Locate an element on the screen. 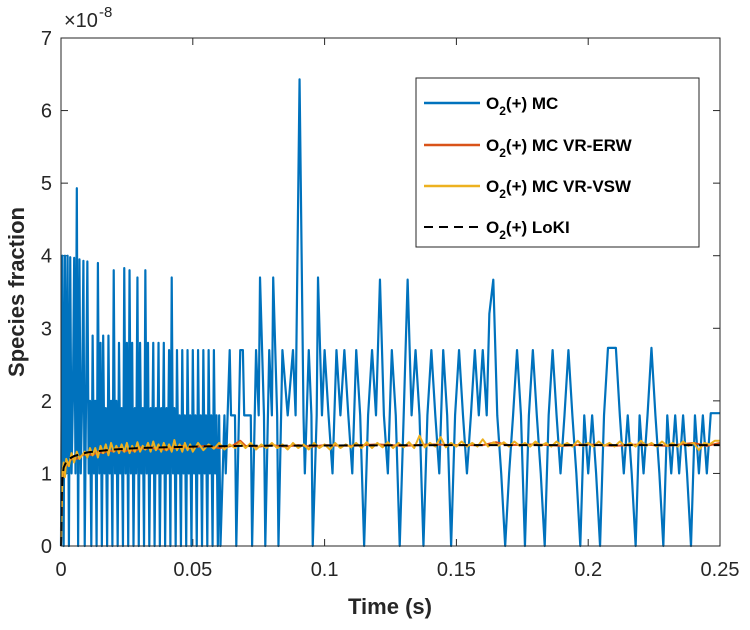 Image resolution: width=750 pixels, height=630 pixels. legend-label-erw-sub: 2 is located at coordinates (502, 153).